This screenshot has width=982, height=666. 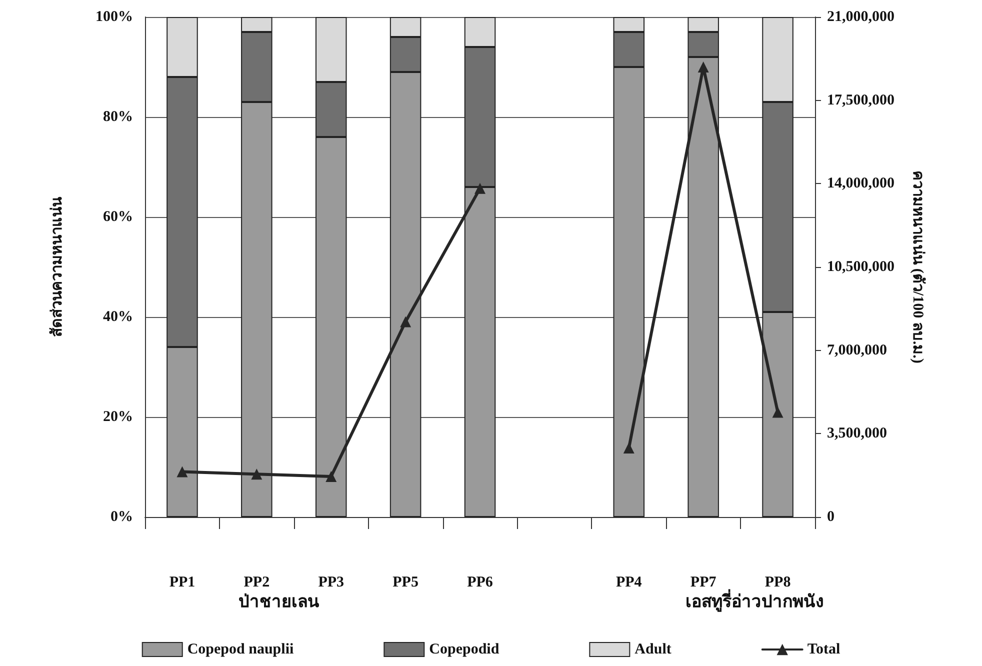 I want to click on x-tick-label: PP7, so click(x=703, y=582).